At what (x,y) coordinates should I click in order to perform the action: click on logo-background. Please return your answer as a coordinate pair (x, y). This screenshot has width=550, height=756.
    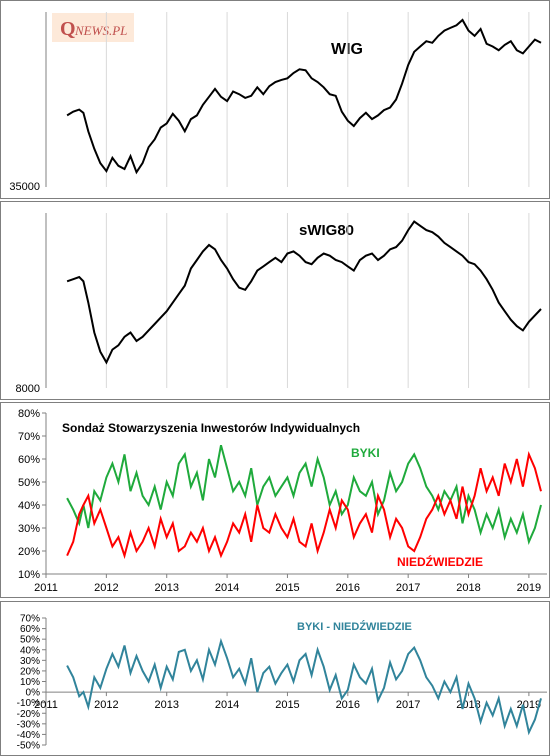
    Looking at the image, I should click on (93, 27).